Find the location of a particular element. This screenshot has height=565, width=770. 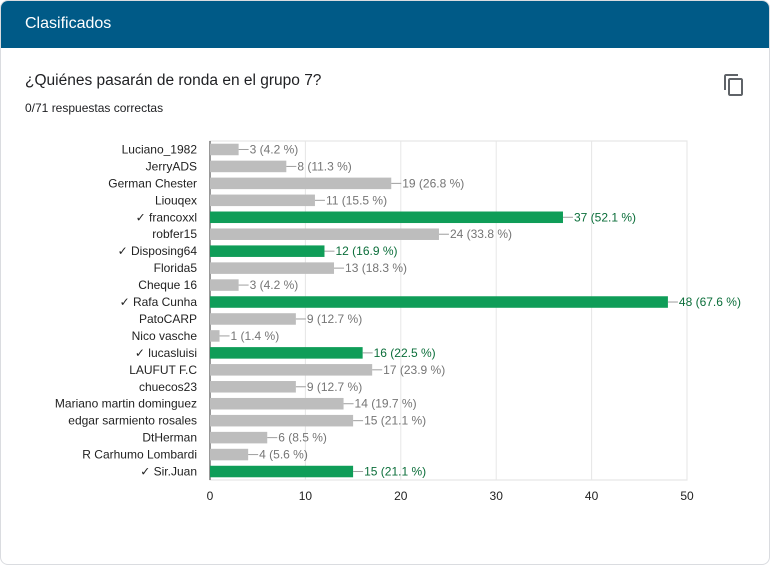

data-label: 14 (19.7 %) is located at coordinates (386, 404).